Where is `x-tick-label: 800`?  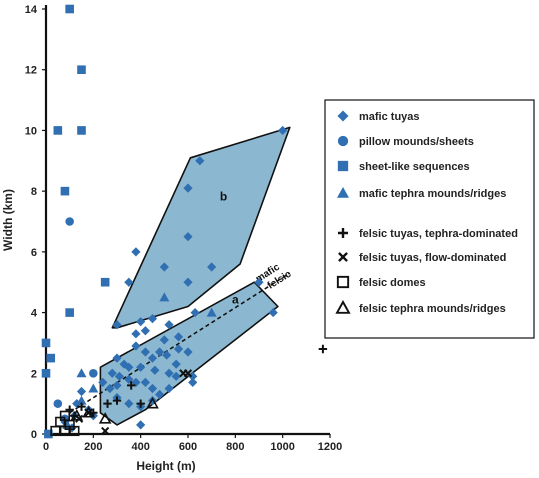 x-tick-label: 800 is located at coordinates (235, 447).